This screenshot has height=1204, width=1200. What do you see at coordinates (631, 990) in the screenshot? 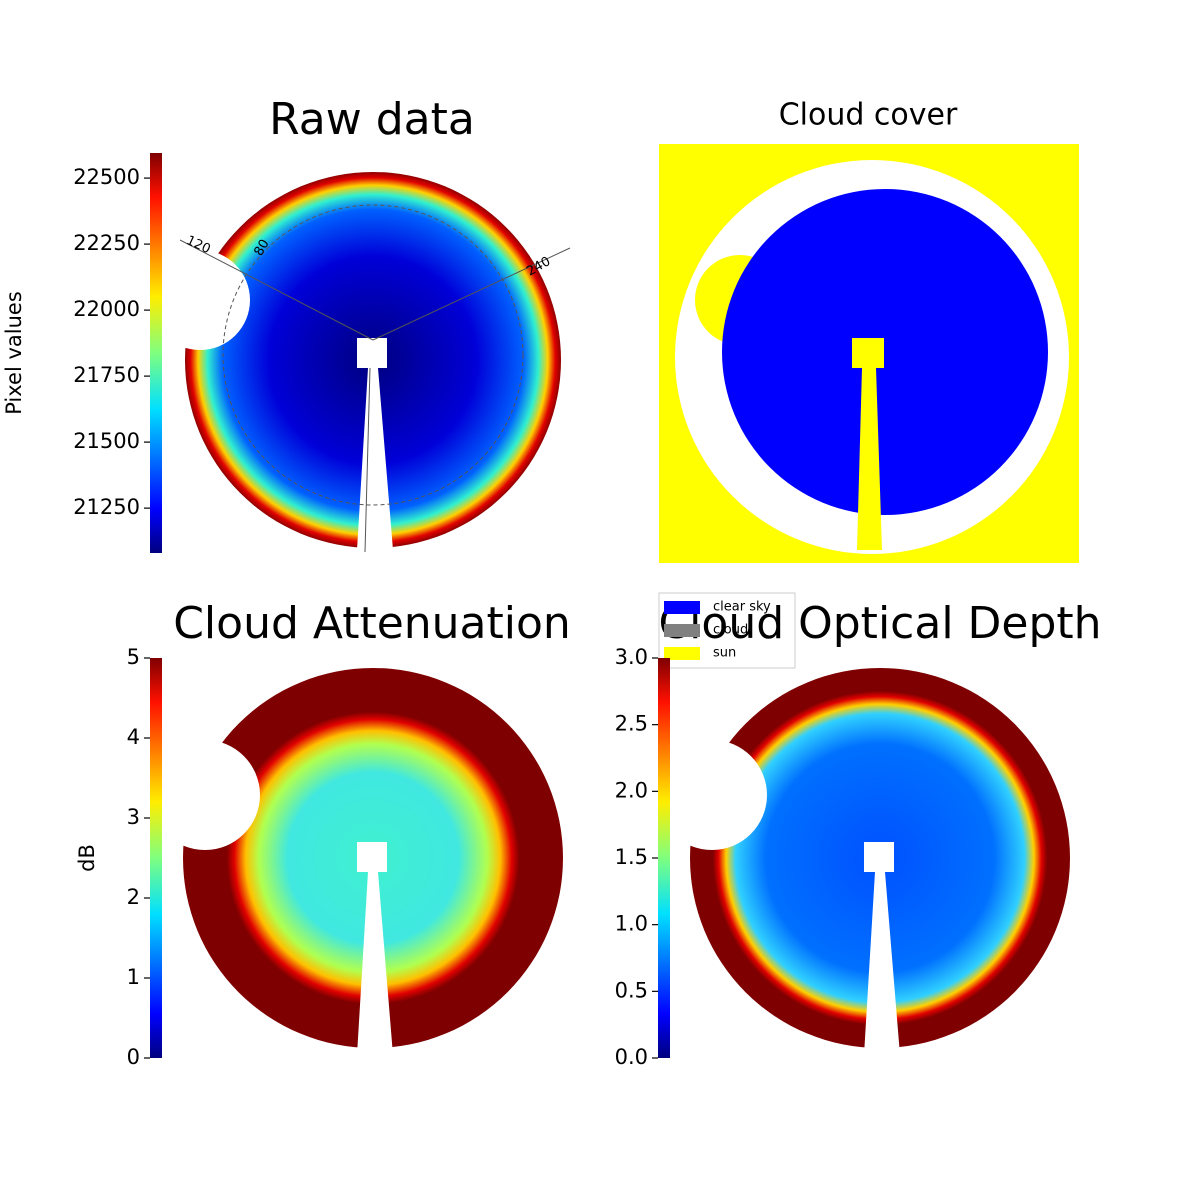
I see `colorbar-tick-label: 0.5` at bounding box center [631, 990].